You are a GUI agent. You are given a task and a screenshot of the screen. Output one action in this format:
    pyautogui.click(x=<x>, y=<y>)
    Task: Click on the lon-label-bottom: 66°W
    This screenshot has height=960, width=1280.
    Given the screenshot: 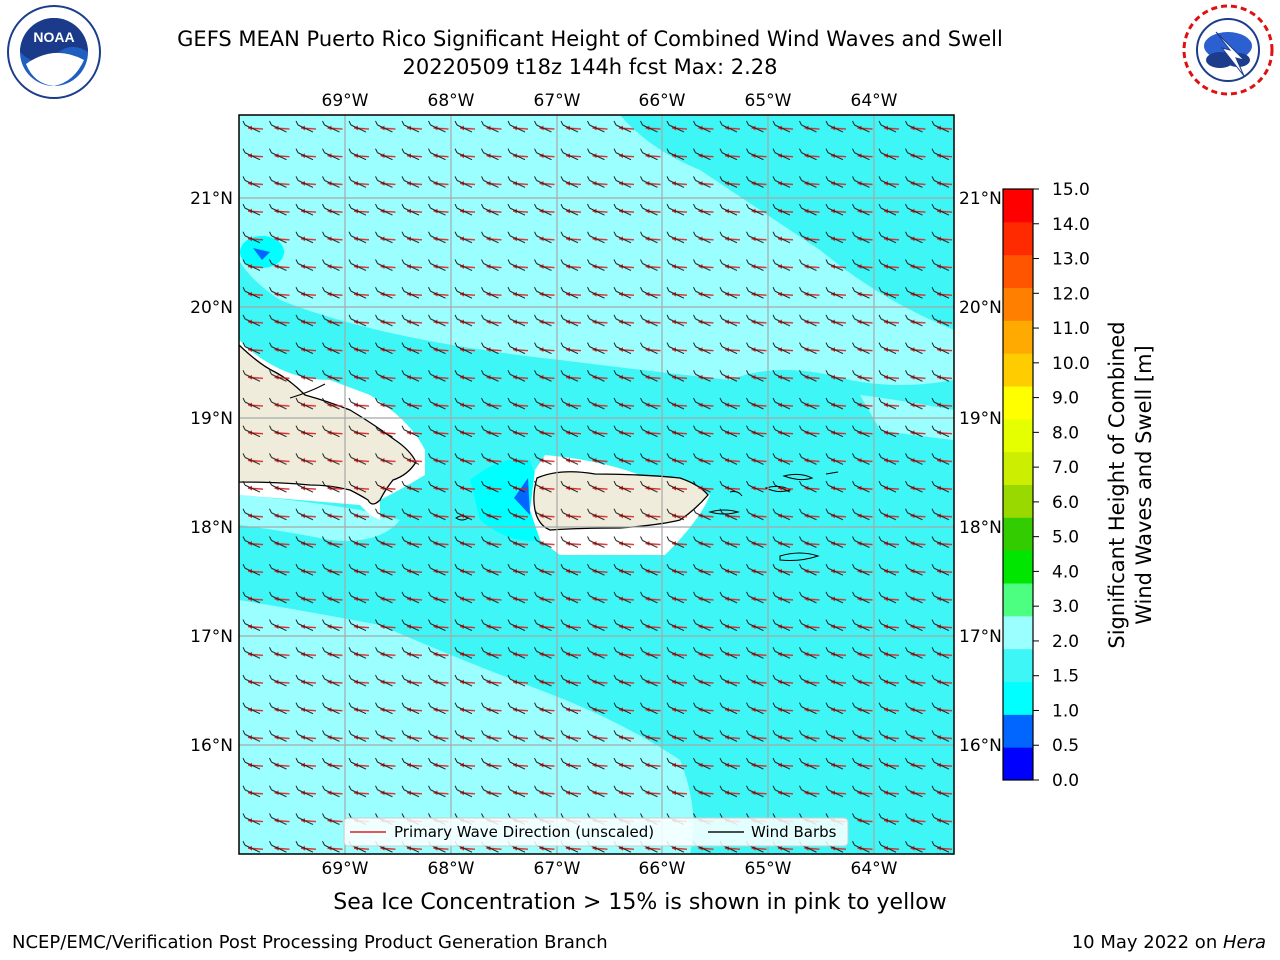 What is the action you would take?
    pyautogui.click(x=662, y=869)
    